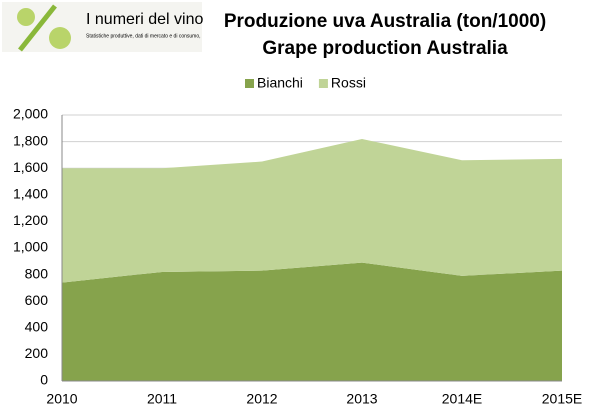 The height and width of the screenshot is (418, 598). Describe the element at coordinates (30, 194) in the screenshot. I see `y-tick-label: 1,400` at that location.